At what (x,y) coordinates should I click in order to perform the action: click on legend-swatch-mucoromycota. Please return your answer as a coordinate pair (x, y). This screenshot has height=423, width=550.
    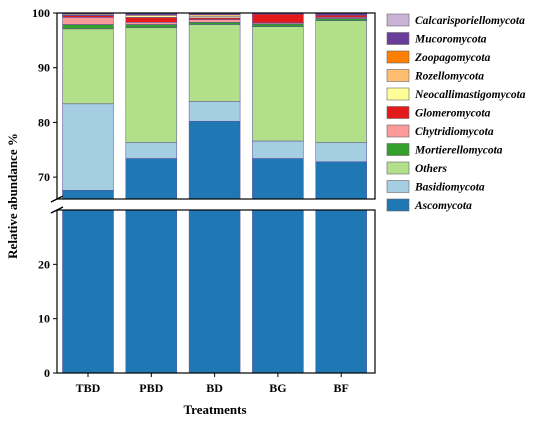
    Looking at the image, I should click on (398, 38).